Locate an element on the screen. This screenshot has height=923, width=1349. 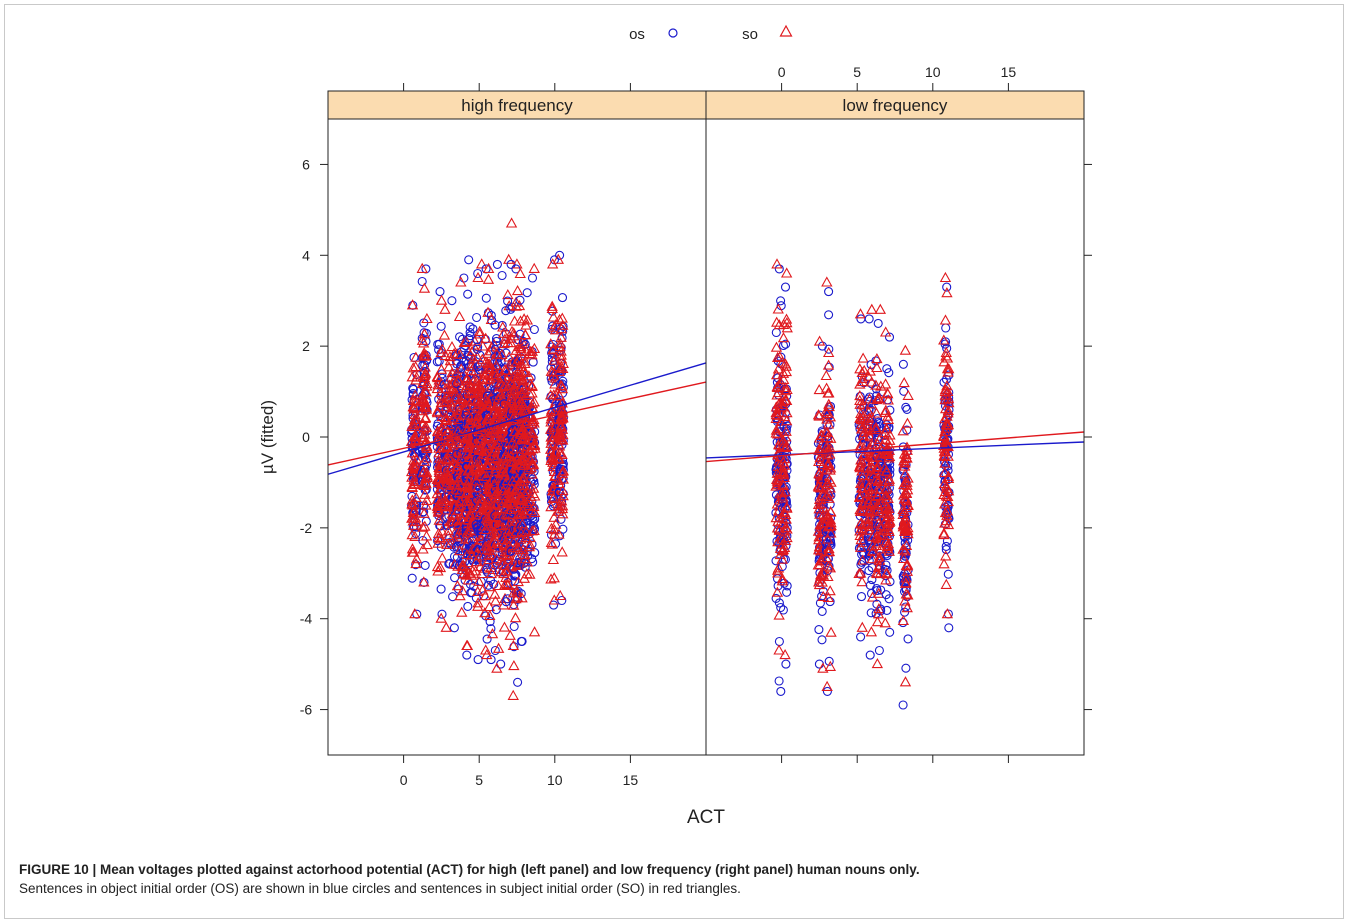
legend-os-marker is located at coordinates (673, 33).